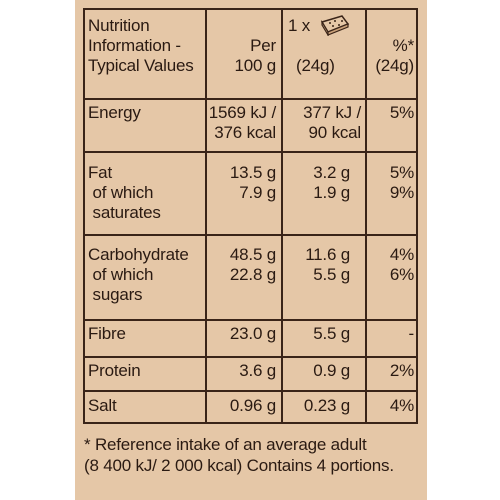  What do you see at coordinates (102, 405) in the screenshot?
I see `salt-label: Salt` at bounding box center [102, 405].